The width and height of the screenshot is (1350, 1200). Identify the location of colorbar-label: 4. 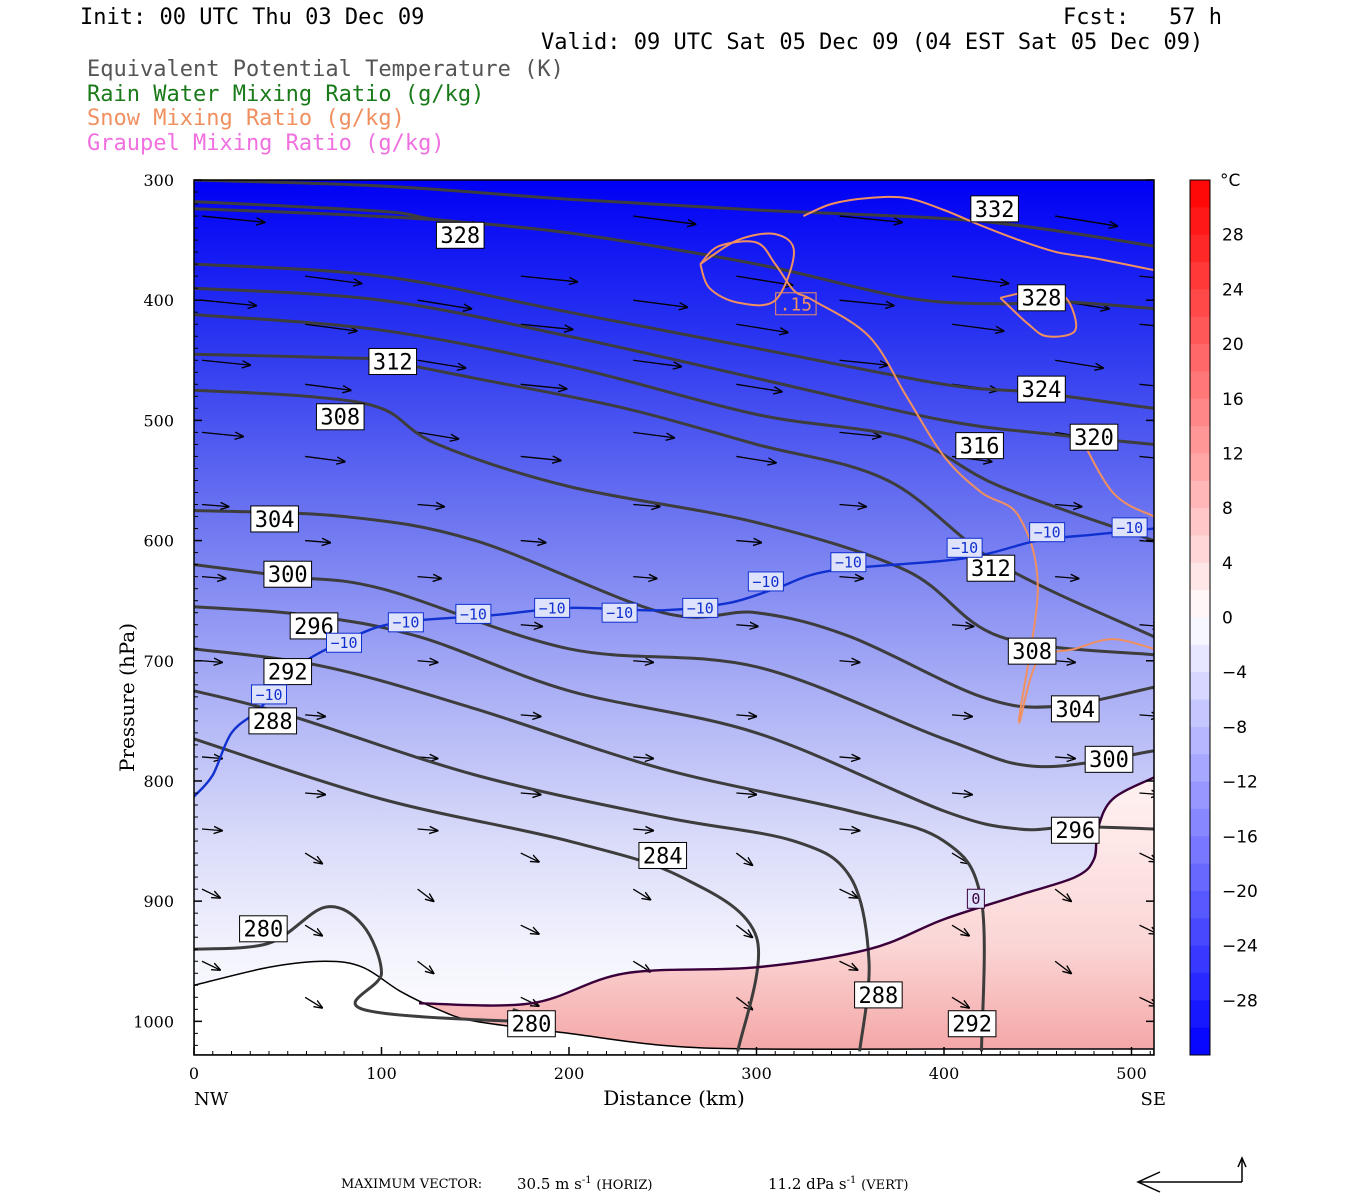
(1227, 564).